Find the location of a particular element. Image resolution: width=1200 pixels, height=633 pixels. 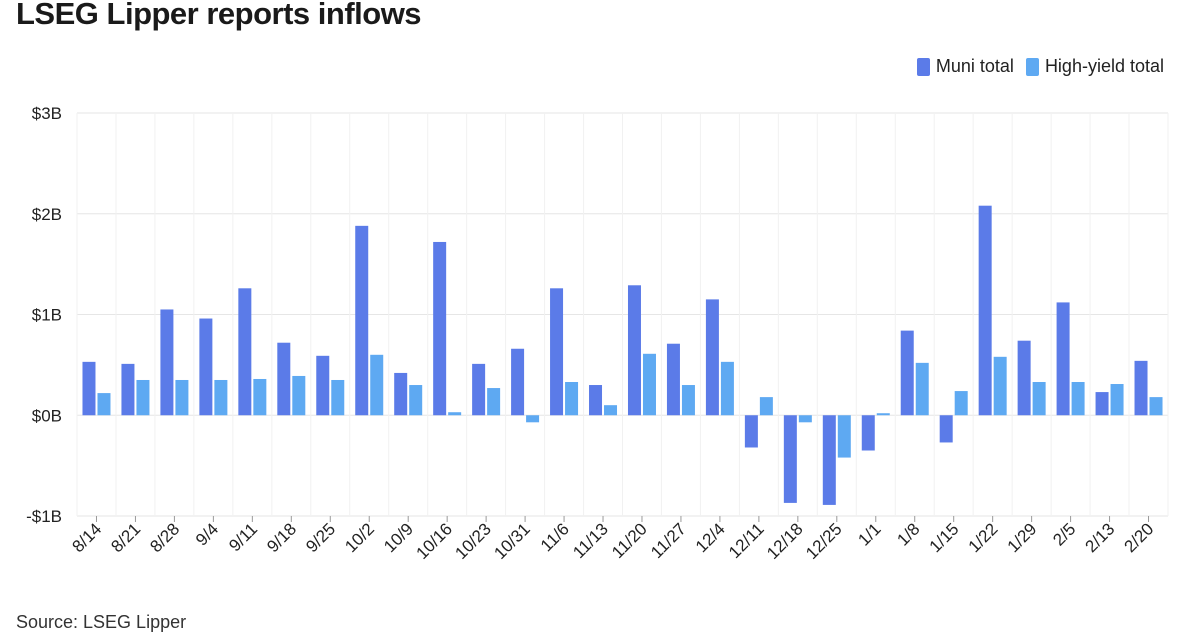

x-tick-label: 11/13 is located at coordinates (590, 540).